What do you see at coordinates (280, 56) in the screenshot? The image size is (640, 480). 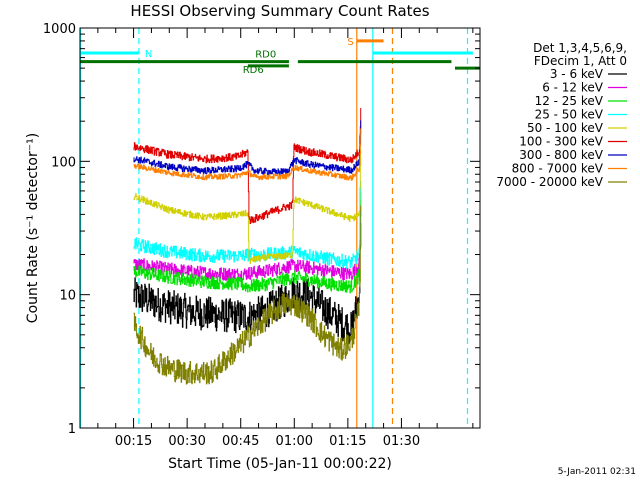 I see `state-bars: N S RD0 RD6` at bounding box center [280, 56].